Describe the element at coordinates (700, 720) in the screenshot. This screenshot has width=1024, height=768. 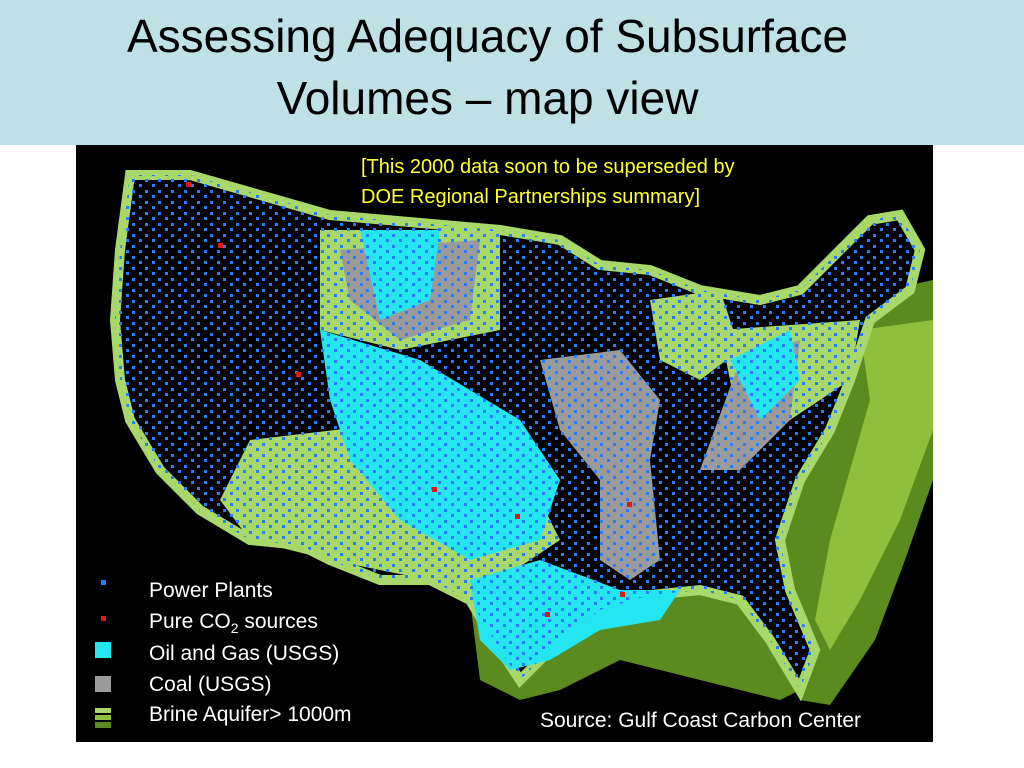
I see `source: Source: Gulf Coast Carbon Center` at that location.